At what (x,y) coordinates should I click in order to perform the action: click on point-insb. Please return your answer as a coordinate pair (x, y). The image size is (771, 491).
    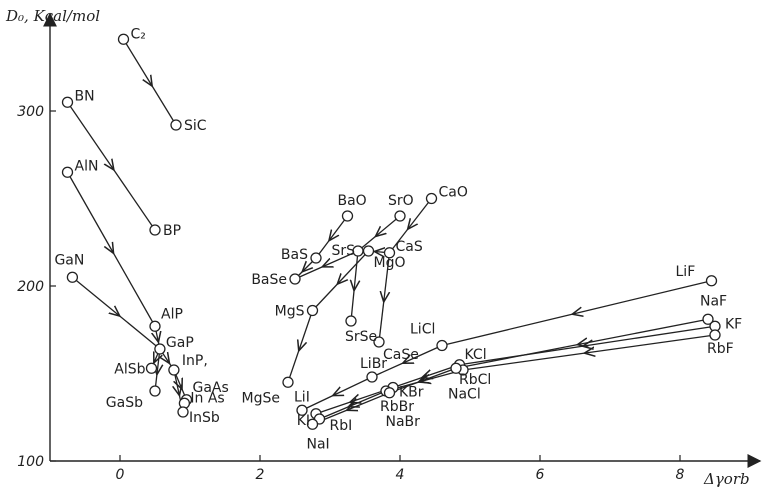
    Looking at the image, I should click on (183, 412).